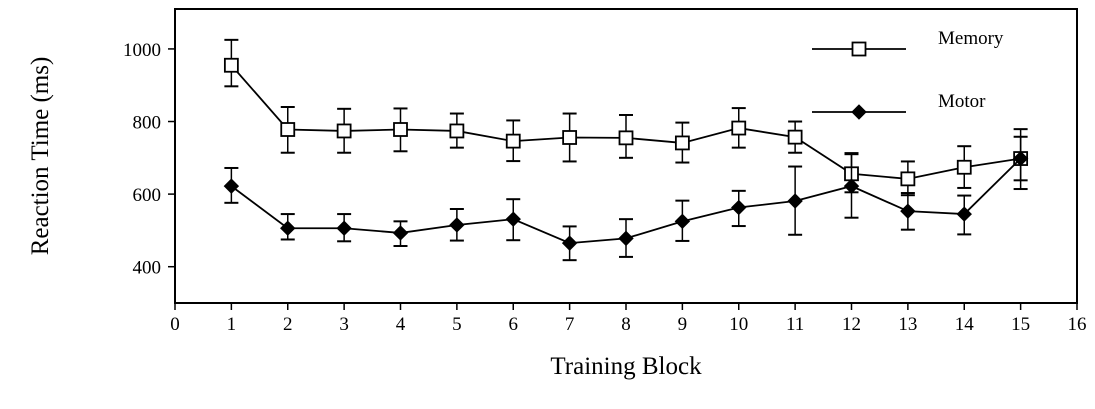 The image size is (1095, 409). Describe the element at coordinates (344, 324) in the screenshot. I see `x-tick-label: 3` at that location.